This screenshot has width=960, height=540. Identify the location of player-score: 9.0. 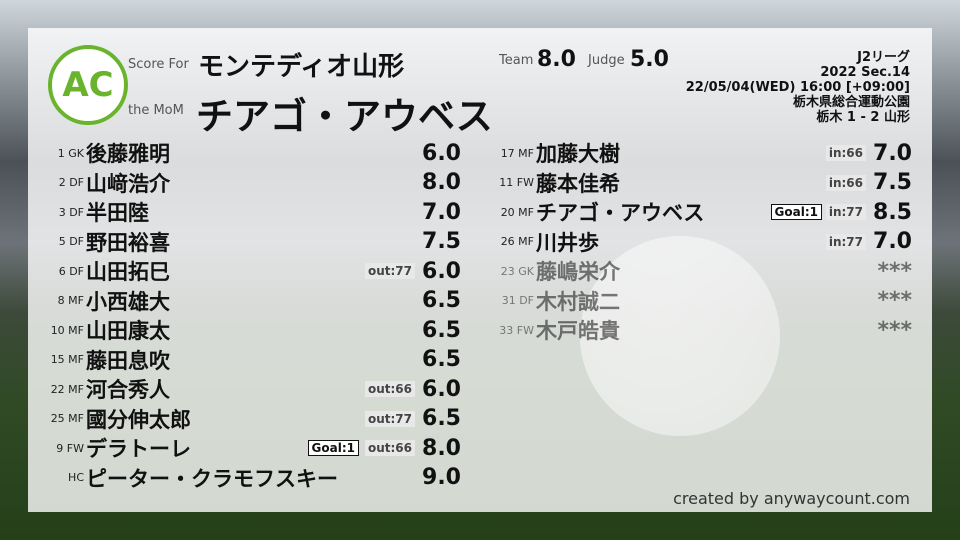
(441, 477).